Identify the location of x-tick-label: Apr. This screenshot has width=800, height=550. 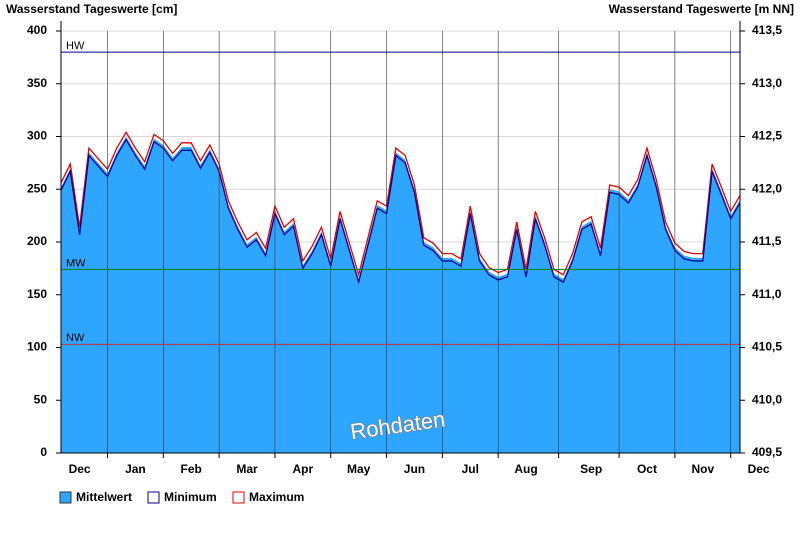
(302, 469).